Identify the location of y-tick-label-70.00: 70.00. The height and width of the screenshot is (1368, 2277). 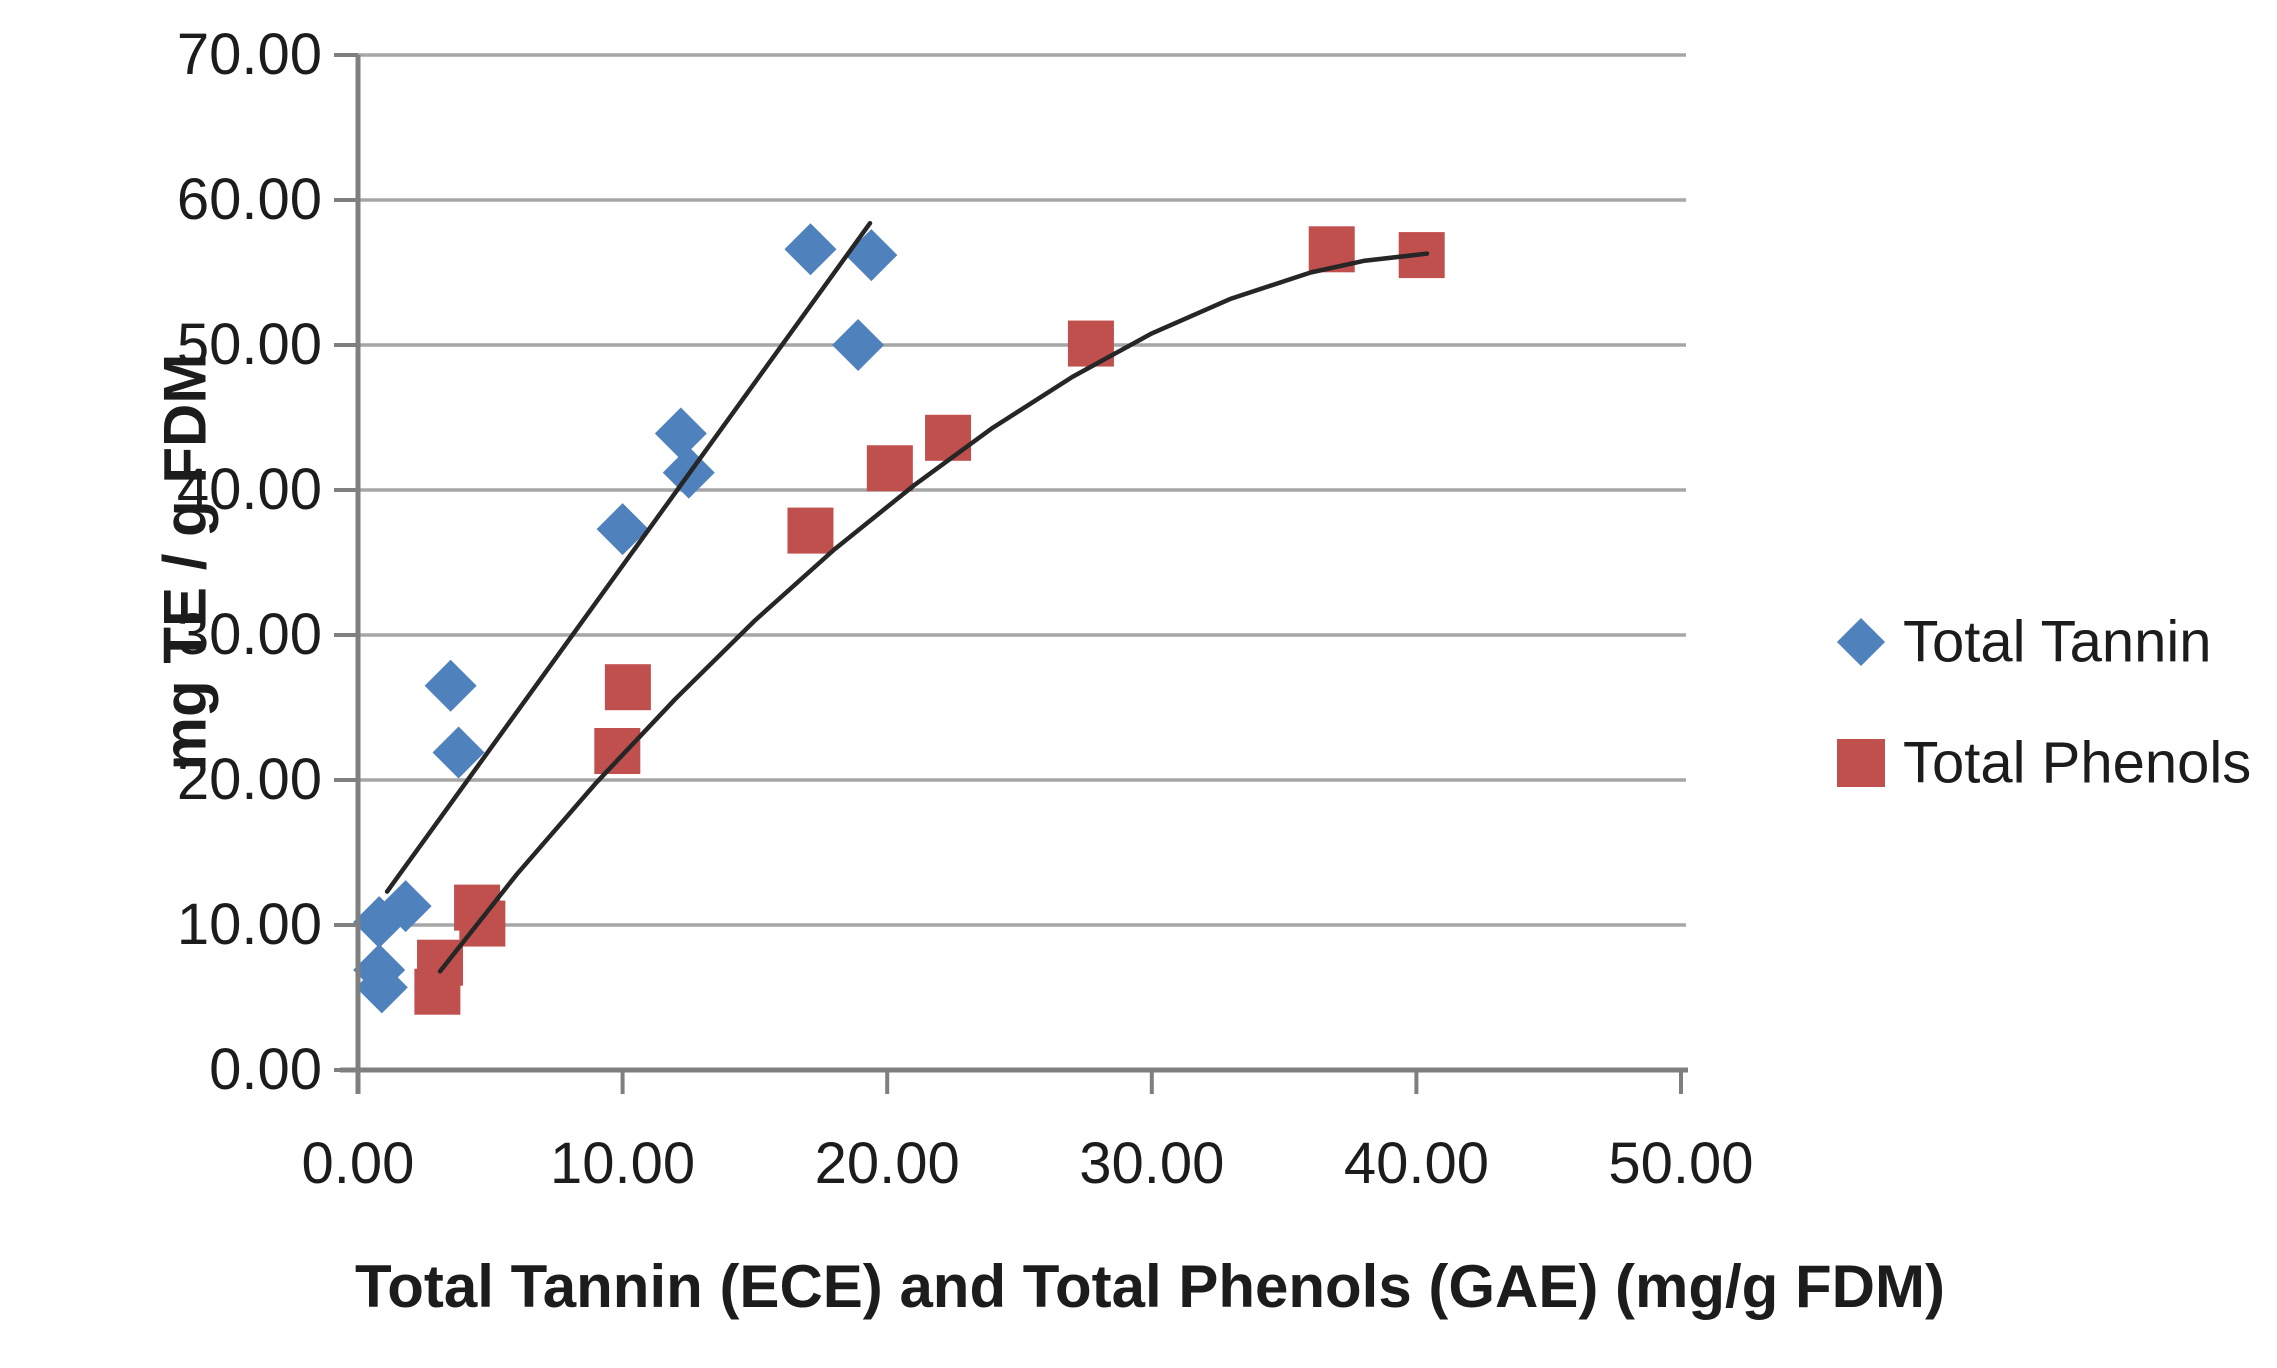
(249, 54).